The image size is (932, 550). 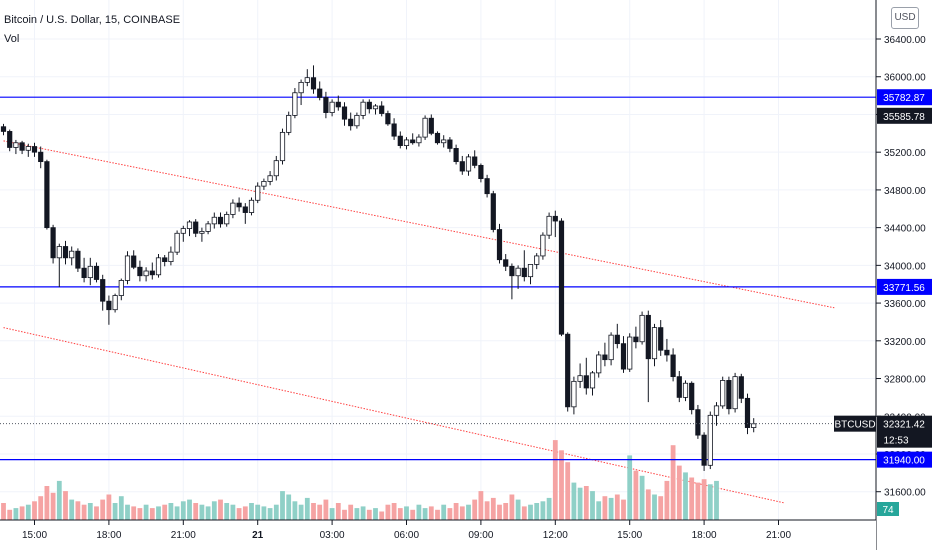 What do you see at coordinates (905, 153) in the screenshot?
I see `price-tick-label: 35200.00` at bounding box center [905, 153].